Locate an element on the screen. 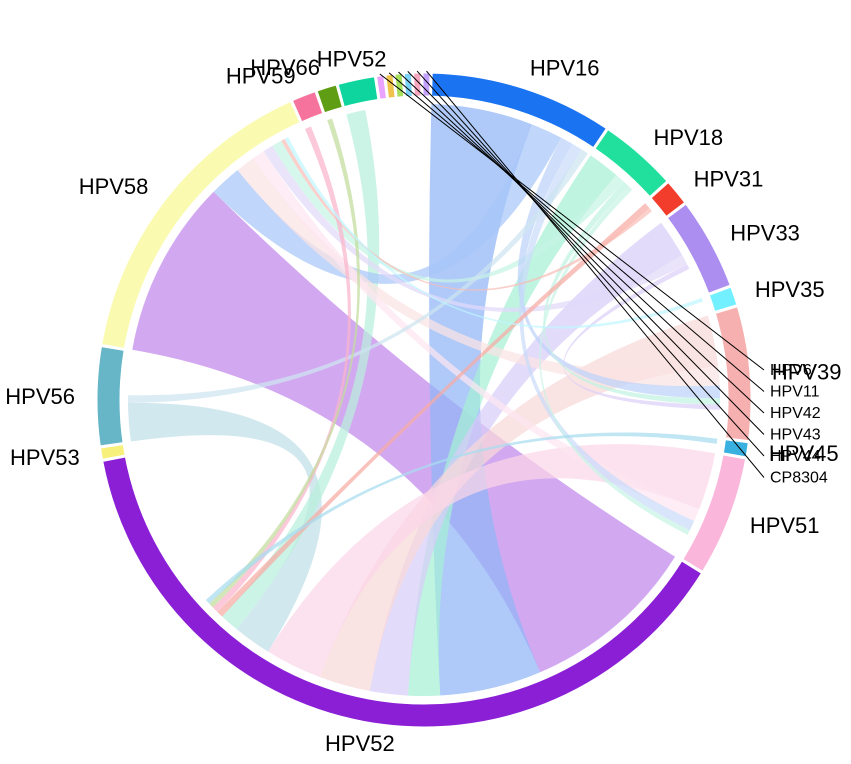 The height and width of the screenshot is (764, 851). segment-label-cp8304-9: CP8304 is located at coordinates (799, 478).